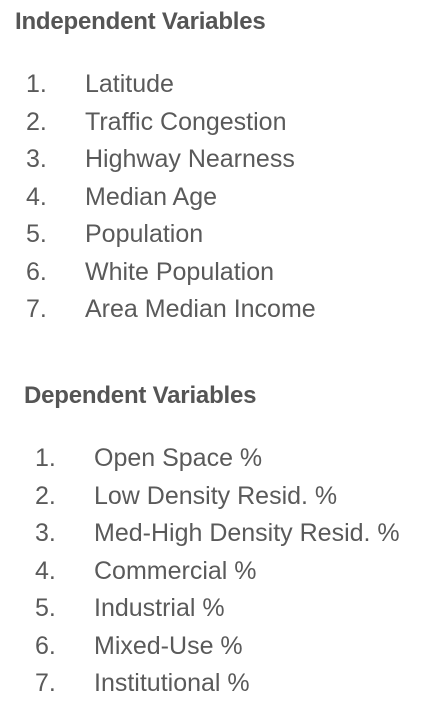  What do you see at coordinates (168, 645) in the screenshot?
I see `list-item-label: Mixed-Use %` at bounding box center [168, 645].